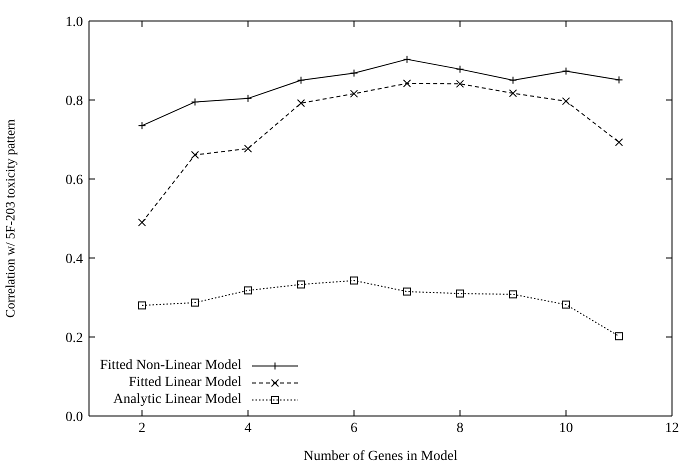  I want to click on legend-label: Analytic Linear Model, so click(177, 400).